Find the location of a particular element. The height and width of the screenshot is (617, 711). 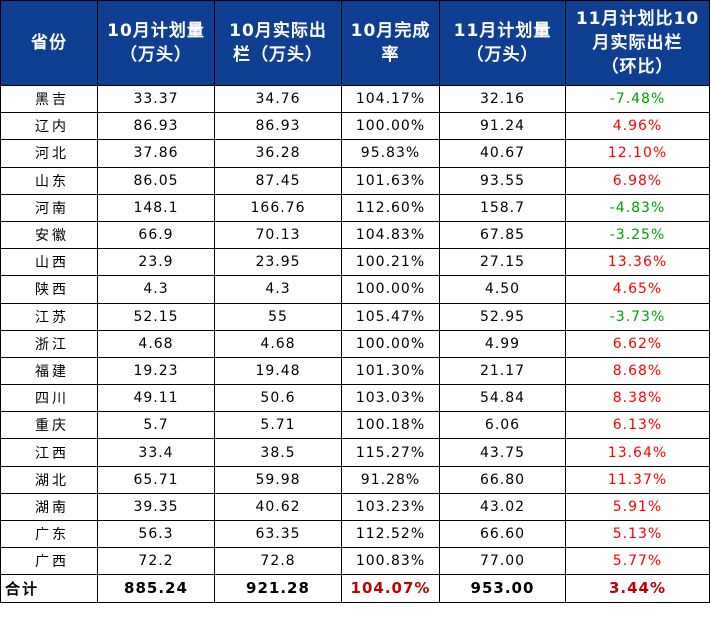

cell-oct-actual: 4.68 is located at coordinates (278, 343).